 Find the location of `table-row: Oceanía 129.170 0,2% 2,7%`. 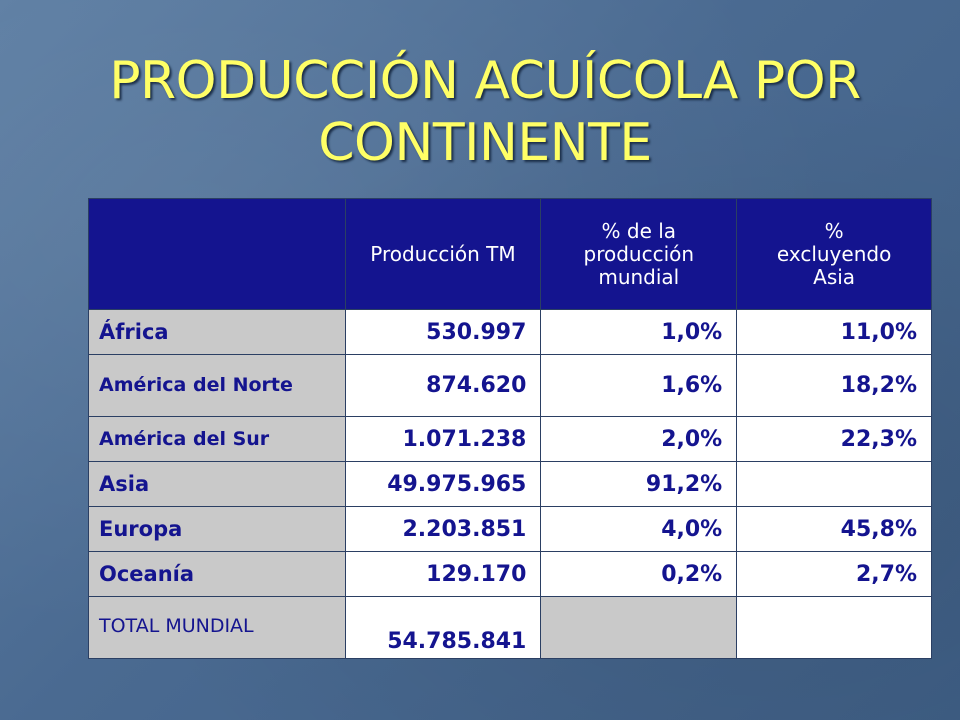

table-row: Oceanía 129.170 0,2% 2,7% is located at coordinates (510, 574).